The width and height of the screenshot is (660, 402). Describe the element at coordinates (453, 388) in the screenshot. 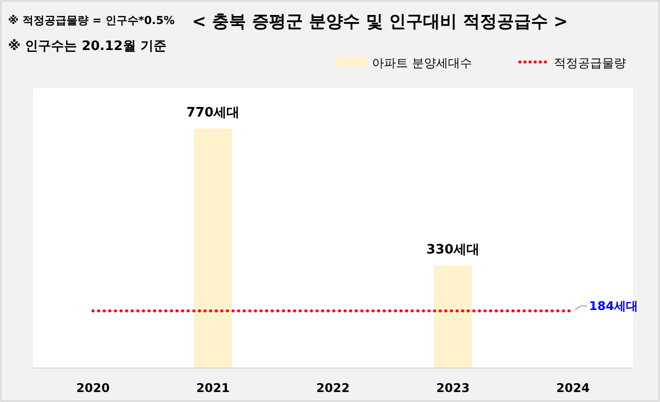

I see `x-tick-label: 2023` at that location.